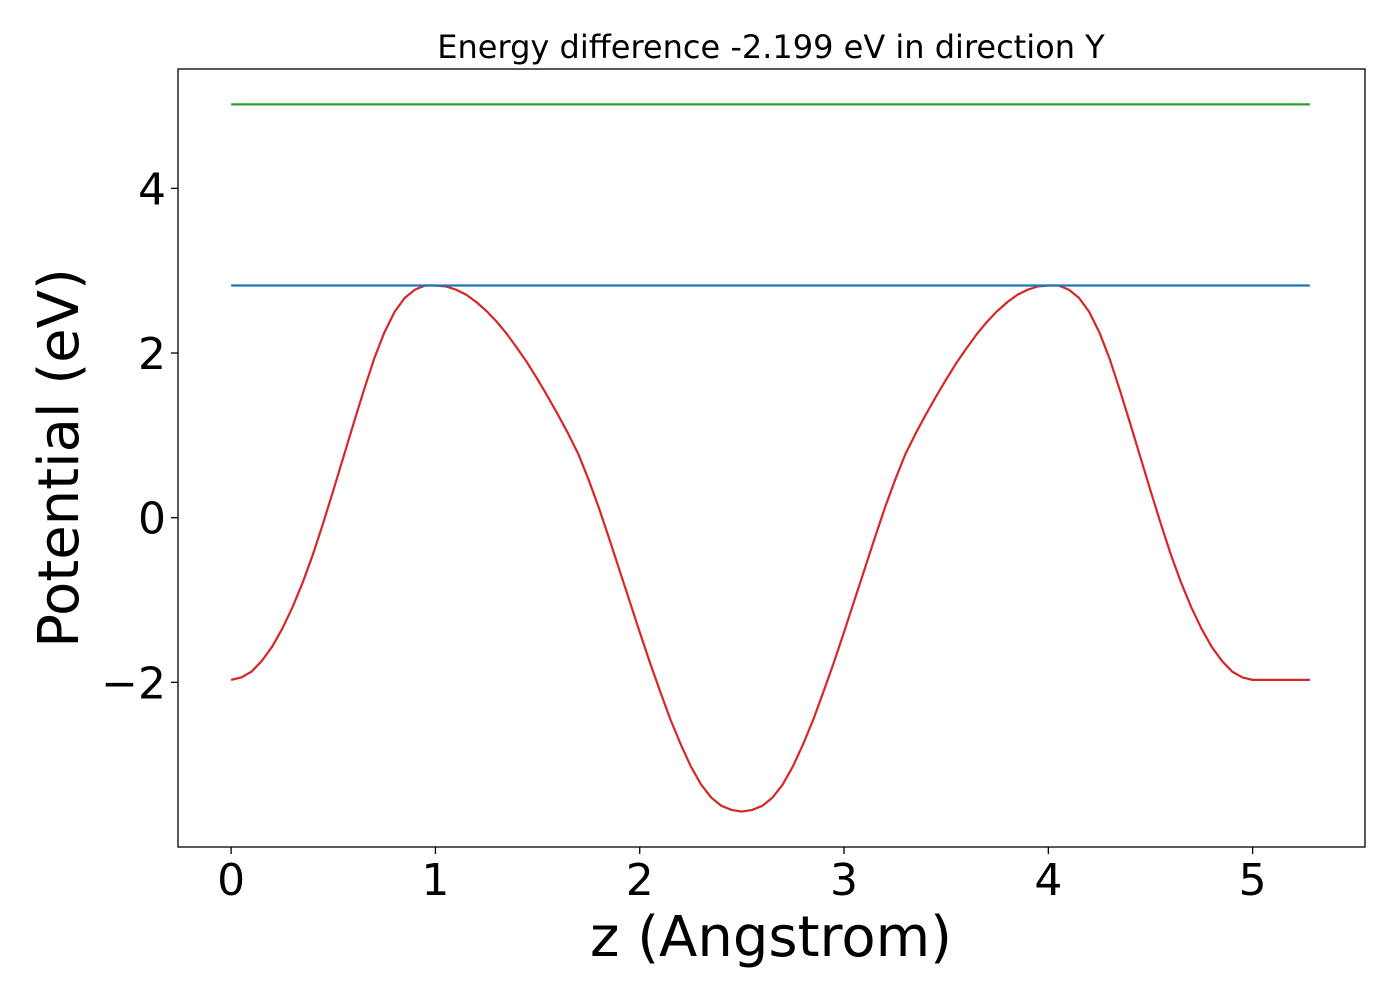 Image resolution: width=1400 pixels, height=1004 pixels. Describe the element at coordinates (435, 880) in the screenshot. I see `x-tick-label: 1` at that location.